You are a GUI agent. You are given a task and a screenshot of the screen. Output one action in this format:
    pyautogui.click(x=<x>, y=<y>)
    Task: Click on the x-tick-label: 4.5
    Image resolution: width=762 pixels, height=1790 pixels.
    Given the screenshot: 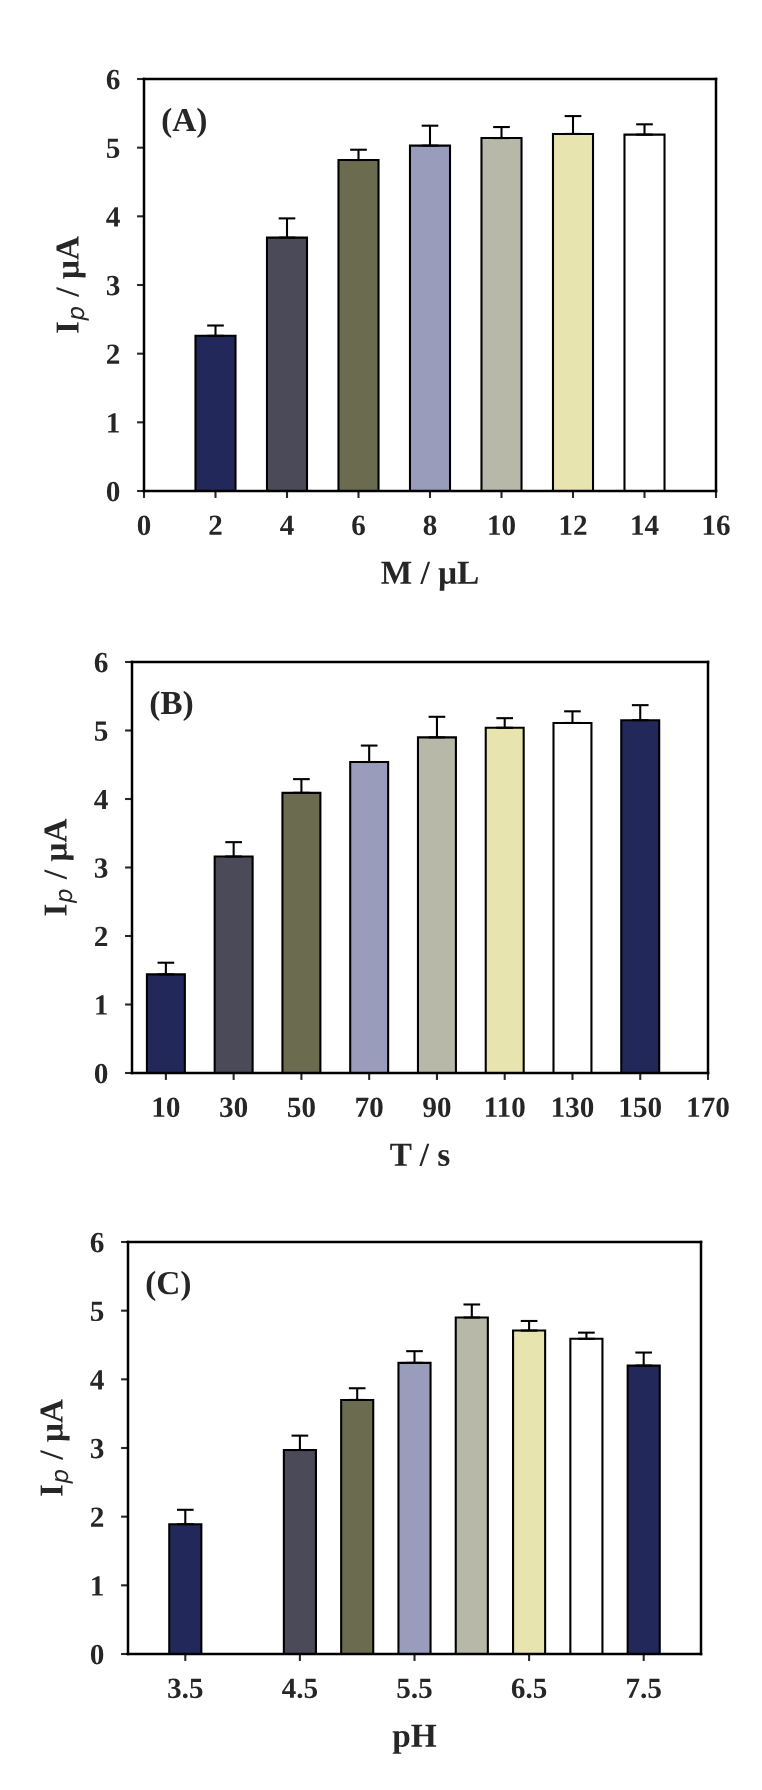 What is the action you would take?
    pyautogui.click(x=300, y=1688)
    